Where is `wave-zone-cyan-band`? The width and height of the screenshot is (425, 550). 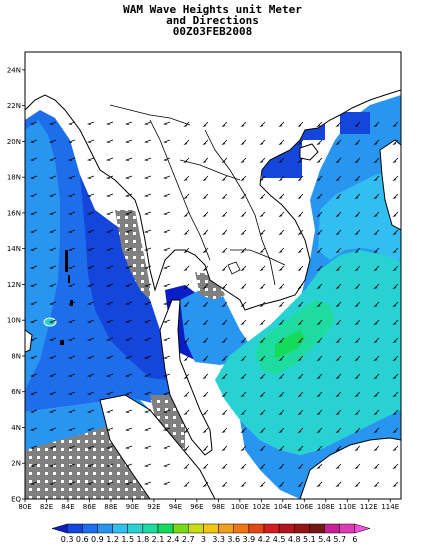
wave-zone-cyan-band is located at coordinates (359, 216).